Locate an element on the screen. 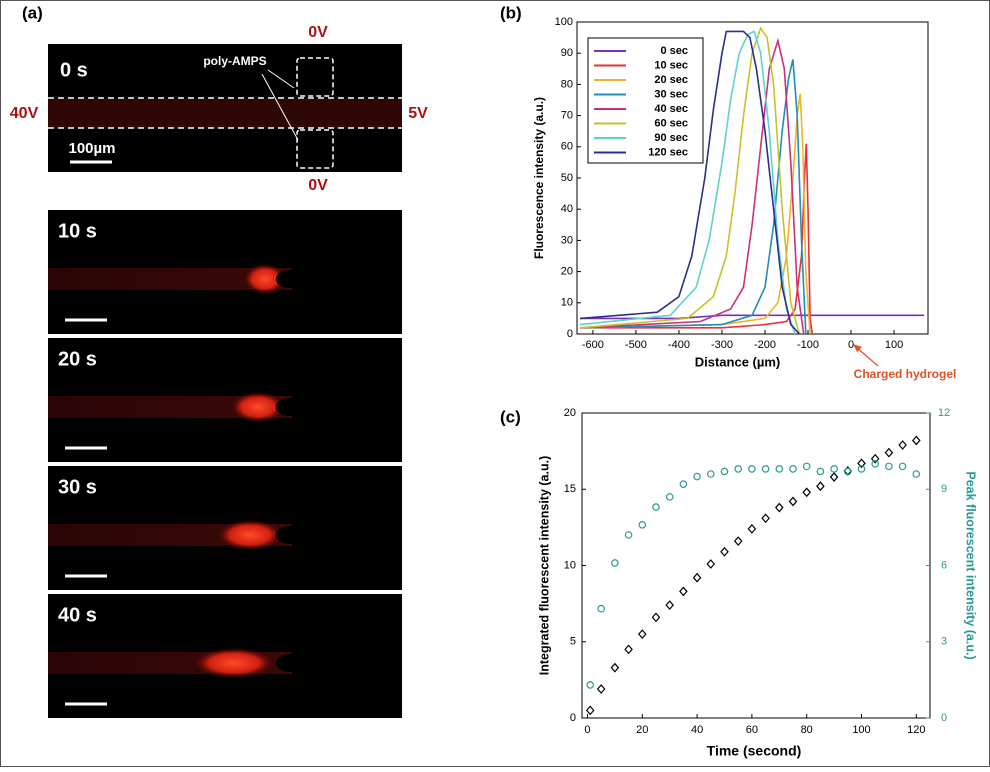 The image size is (990, 772). arrow-head is located at coordinates (857, 348).